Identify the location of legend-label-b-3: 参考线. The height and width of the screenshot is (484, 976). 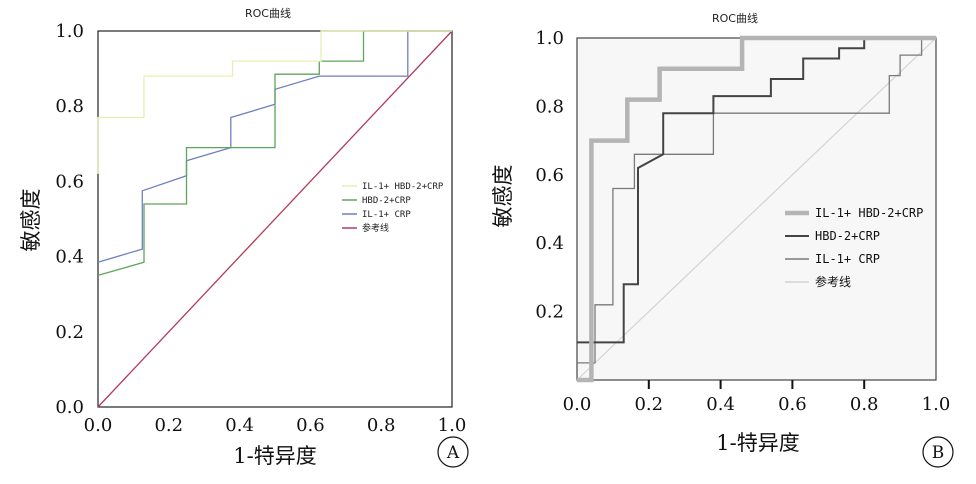
(833, 281).